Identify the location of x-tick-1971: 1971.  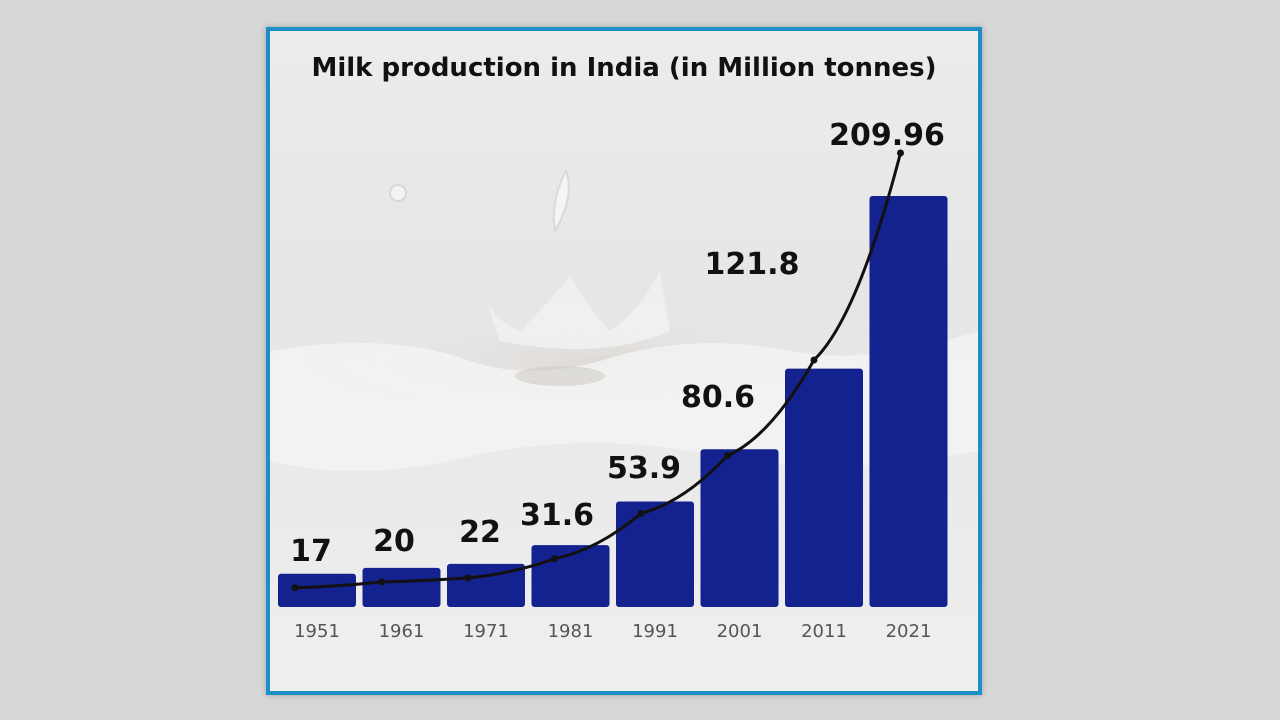
(486, 631).